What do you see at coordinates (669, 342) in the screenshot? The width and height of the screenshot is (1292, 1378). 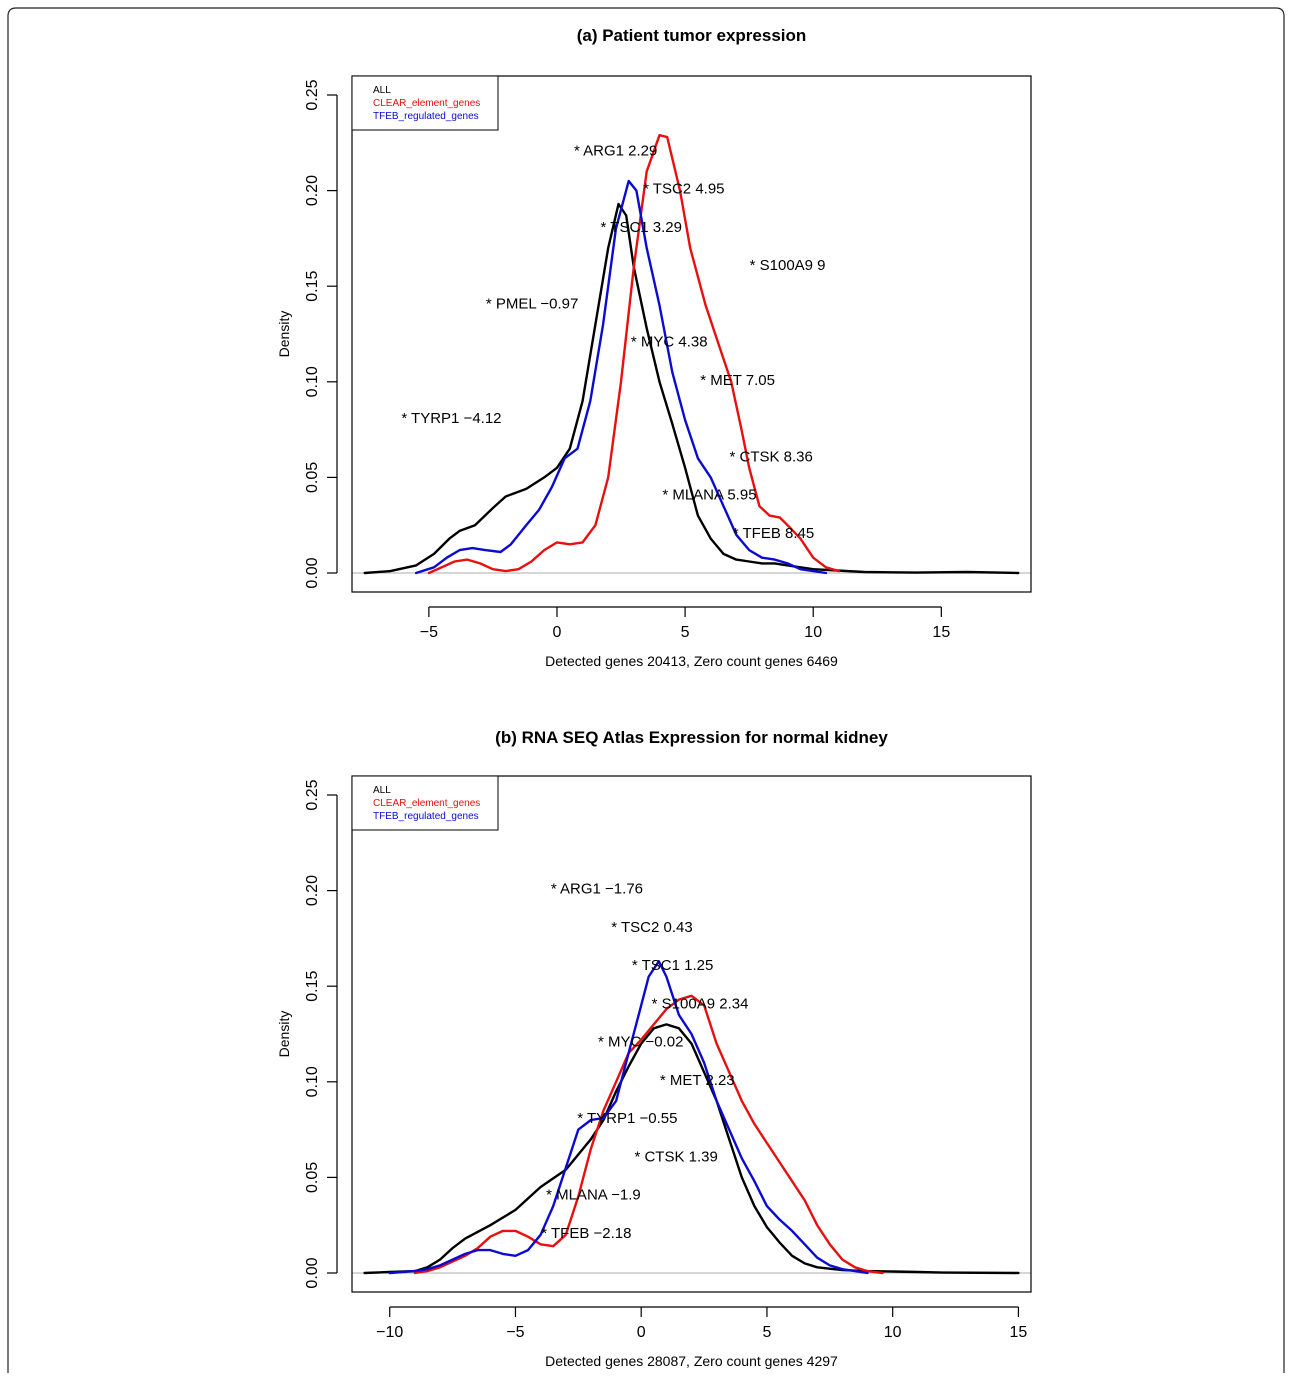 I see `gene-annotation: * MYC 4.38` at bounding box center [669, 342].